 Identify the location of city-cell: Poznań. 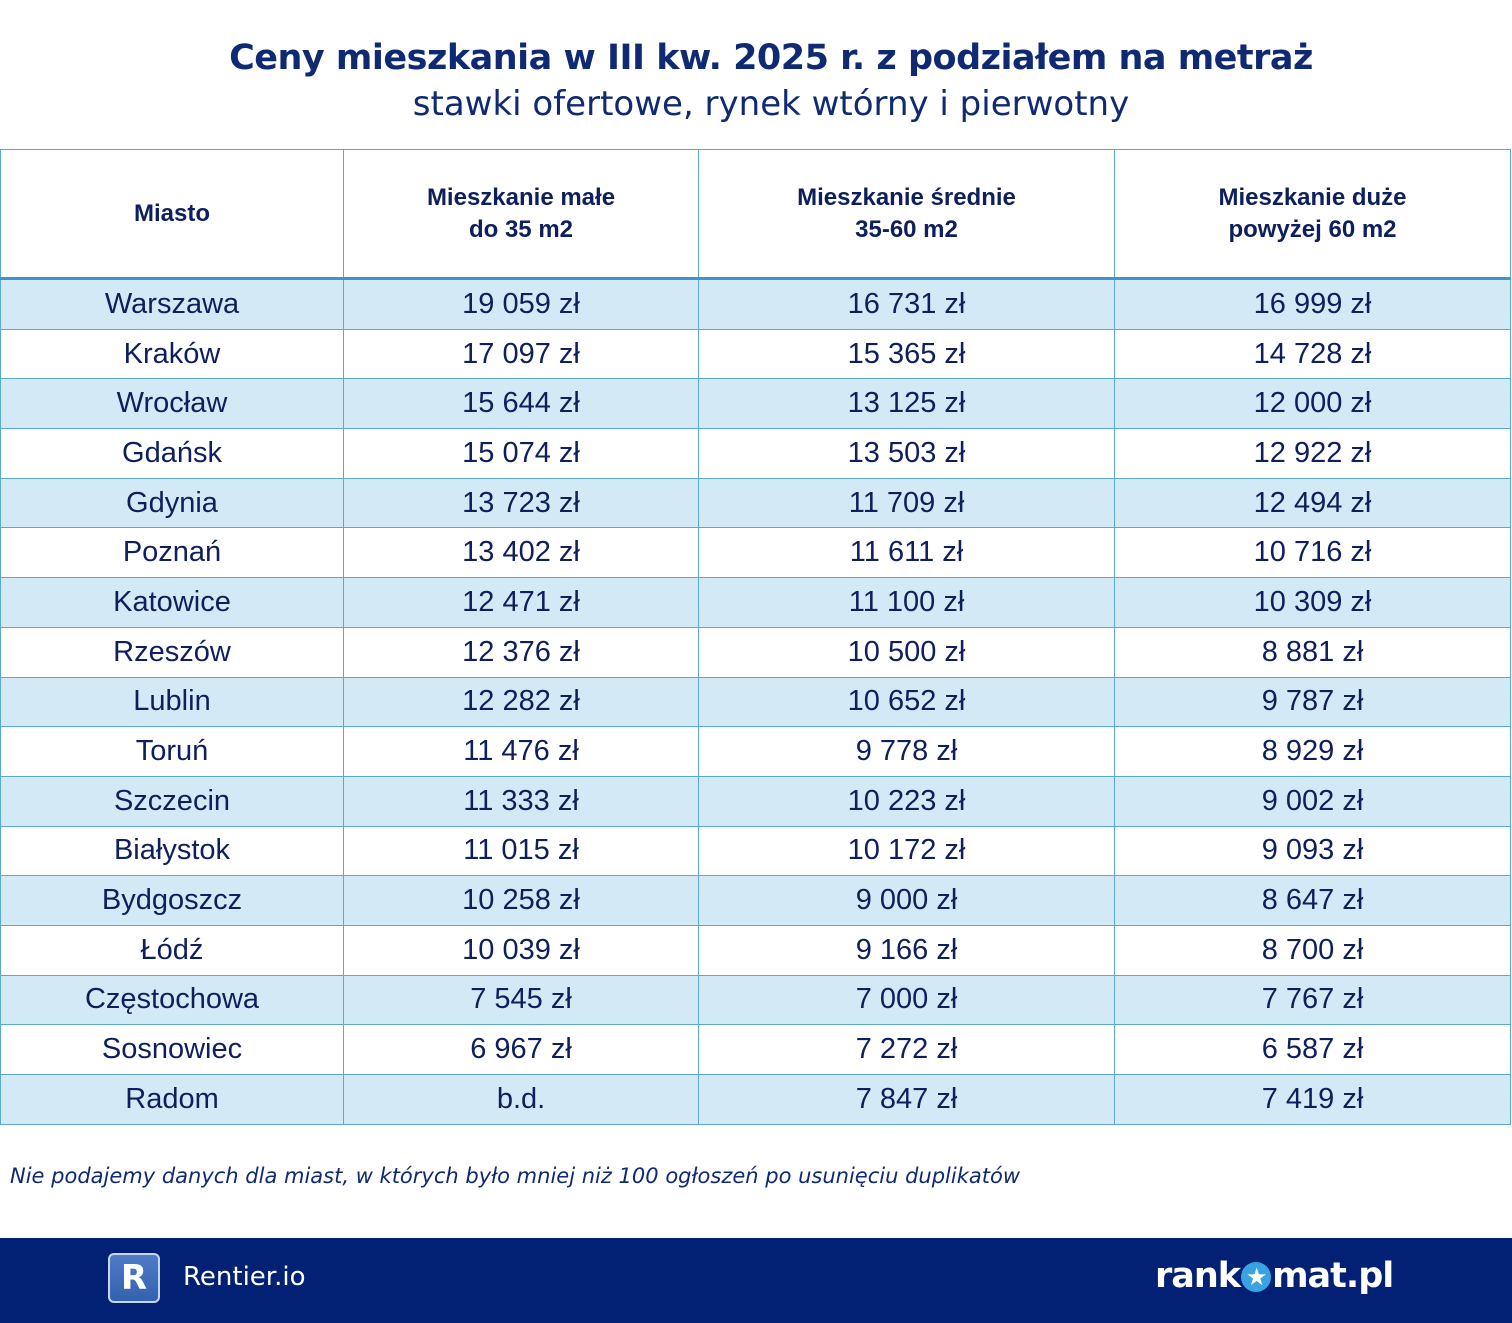
(172, 553).